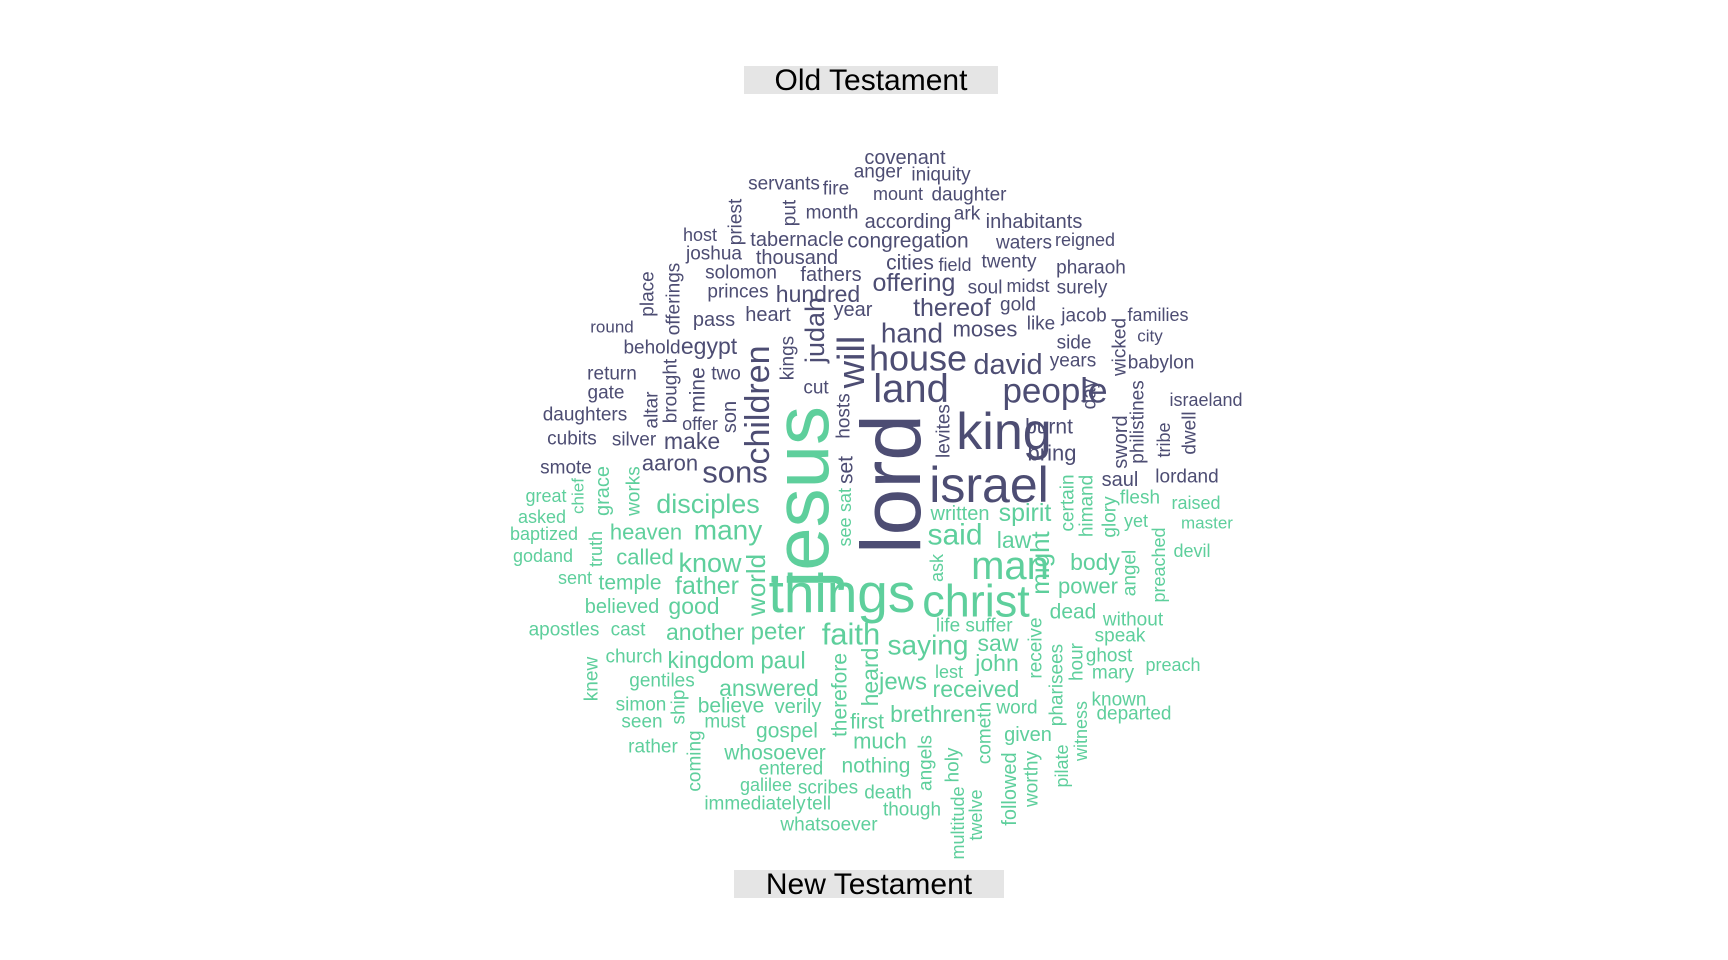  I want to click on word-ot-two: two, so click(726, 374).